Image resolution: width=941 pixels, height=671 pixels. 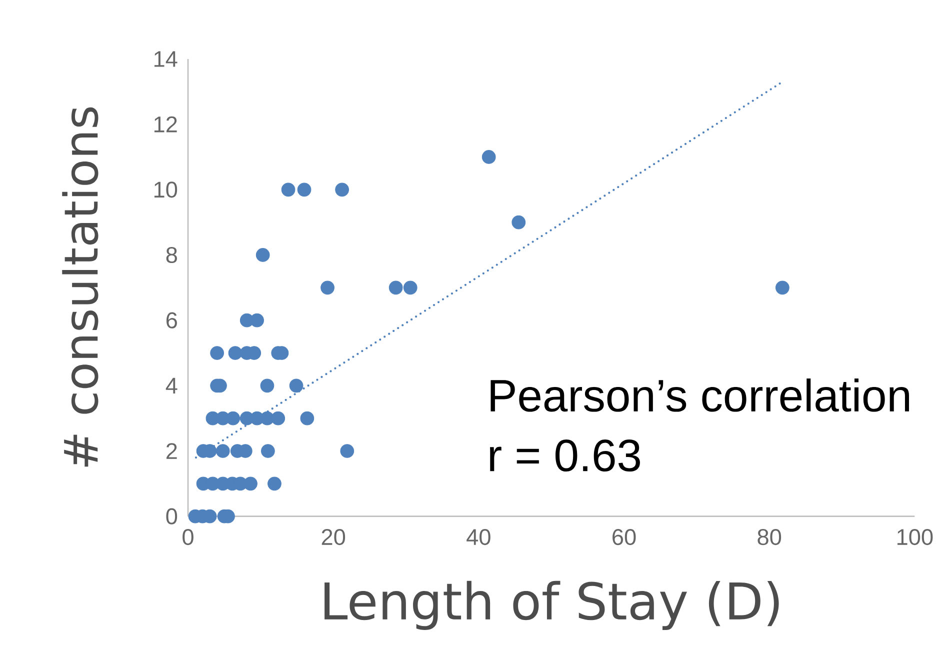 I want to click on y-tick-label: 2, so click(x=171, y=451).